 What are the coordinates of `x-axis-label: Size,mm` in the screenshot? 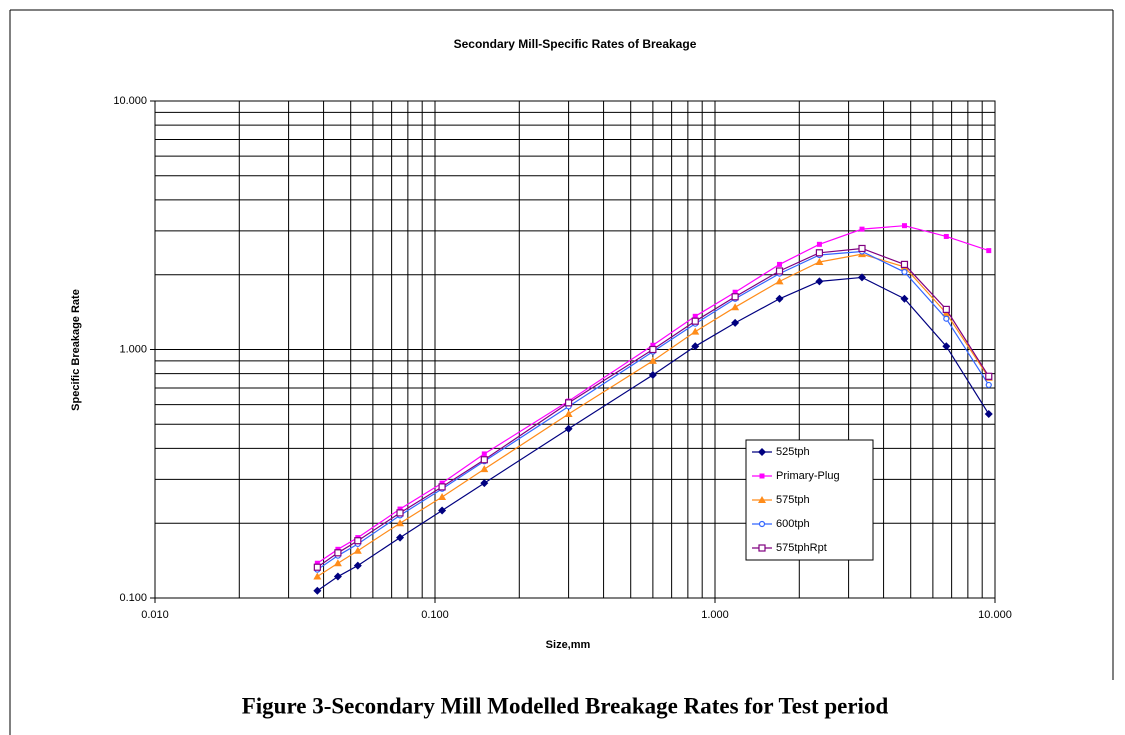 It's located at (568, 645).